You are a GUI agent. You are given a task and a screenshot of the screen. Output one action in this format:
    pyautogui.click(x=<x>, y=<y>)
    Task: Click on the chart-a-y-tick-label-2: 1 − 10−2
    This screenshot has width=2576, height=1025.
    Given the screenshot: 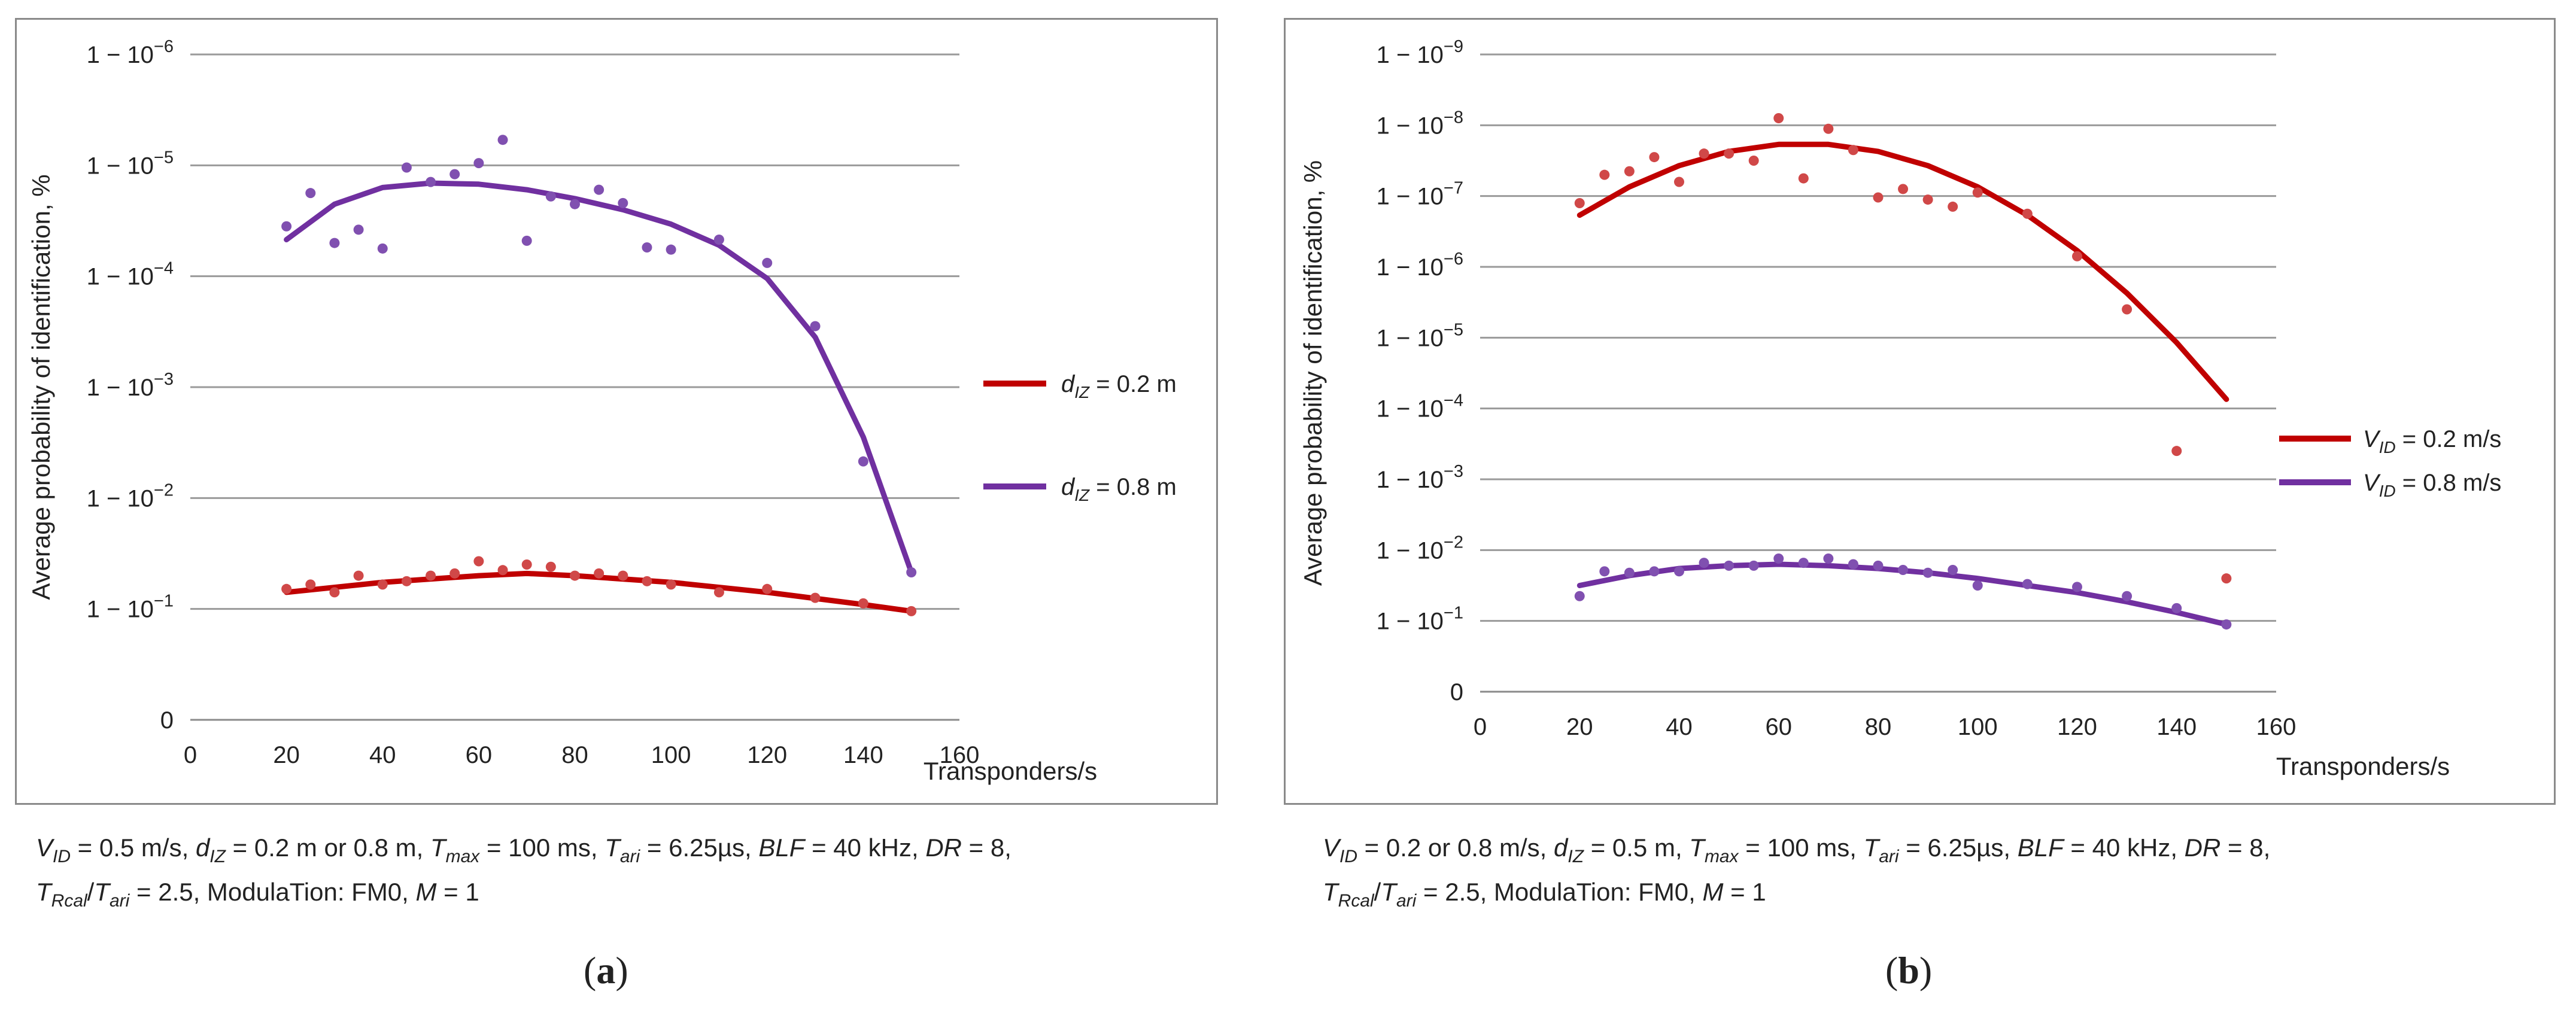 What is the action you would take?
    pyautogui.click(x=130, y=496)
    